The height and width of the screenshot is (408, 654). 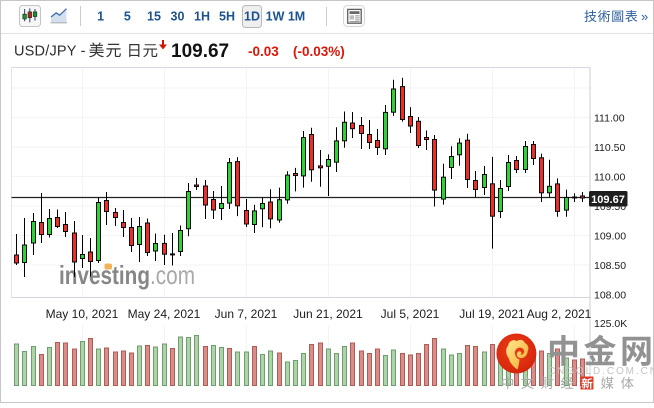 I want to click on svg-text: (-0.03%), so click(x=319, y=51).